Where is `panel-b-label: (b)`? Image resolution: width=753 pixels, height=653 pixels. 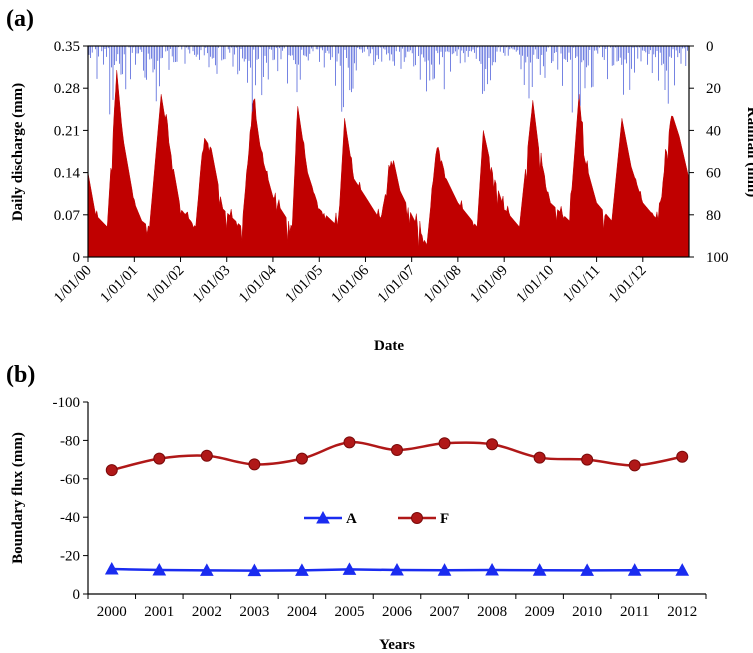
panel-b-label: (b) is located at coordinates (20, 375).